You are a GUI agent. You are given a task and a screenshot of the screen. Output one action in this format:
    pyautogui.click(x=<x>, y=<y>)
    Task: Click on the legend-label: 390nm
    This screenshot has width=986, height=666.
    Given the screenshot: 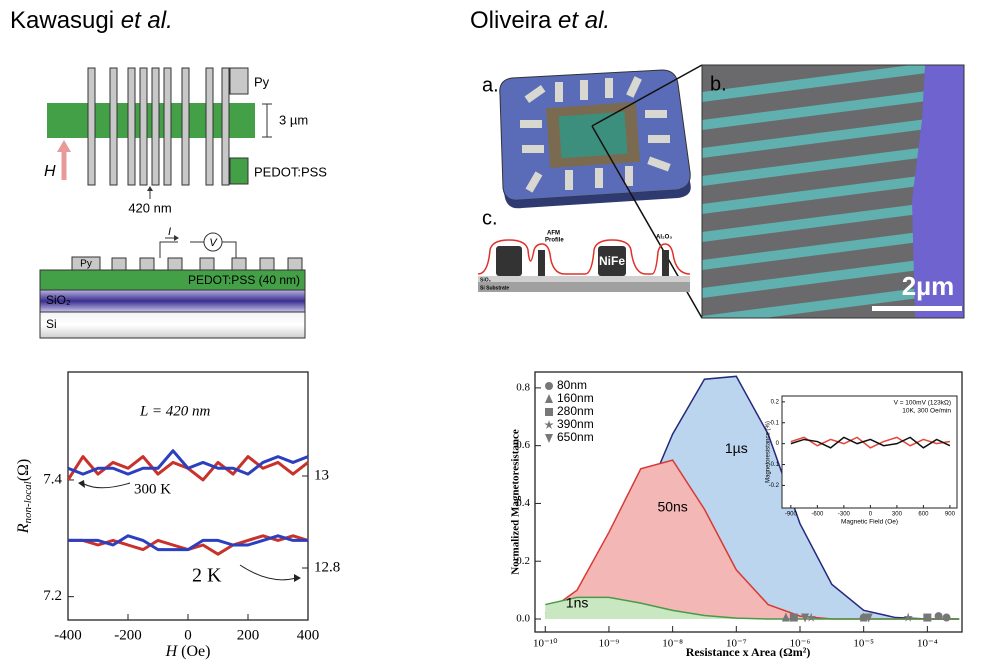 What is the action you would take?
    pyautogui.click(x=575, y=424)
    